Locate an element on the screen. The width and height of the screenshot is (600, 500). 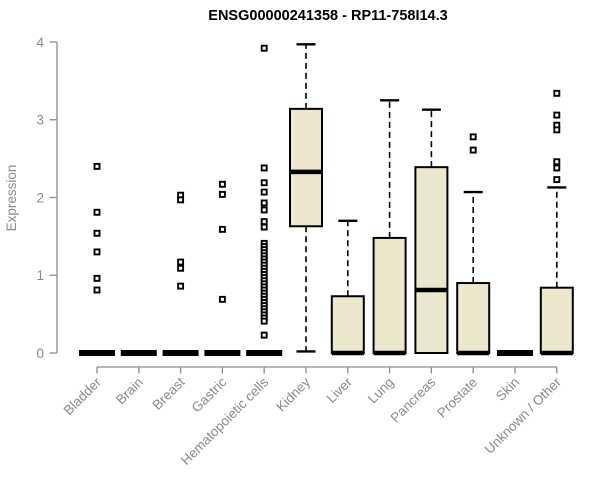
x-category-label: Prostate is located at coordinates (457, 398).